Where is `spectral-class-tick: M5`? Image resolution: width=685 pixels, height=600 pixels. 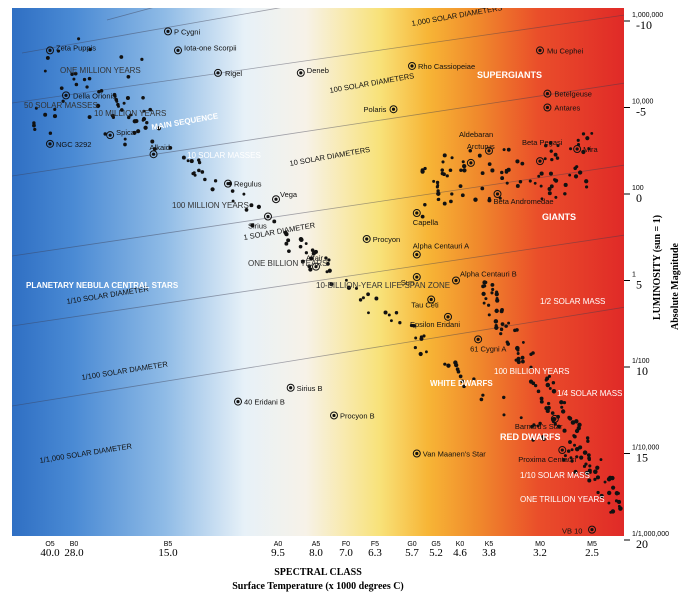 spectral-class-tick: M5 is located at coordinates (592, 544).